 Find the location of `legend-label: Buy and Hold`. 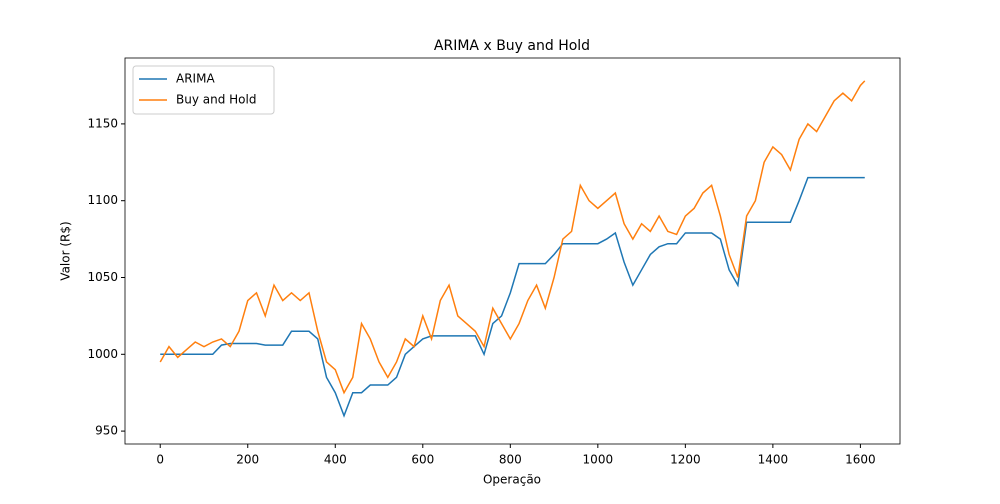

legend-label: Buy and Hold is located at coordinates (216, 100).